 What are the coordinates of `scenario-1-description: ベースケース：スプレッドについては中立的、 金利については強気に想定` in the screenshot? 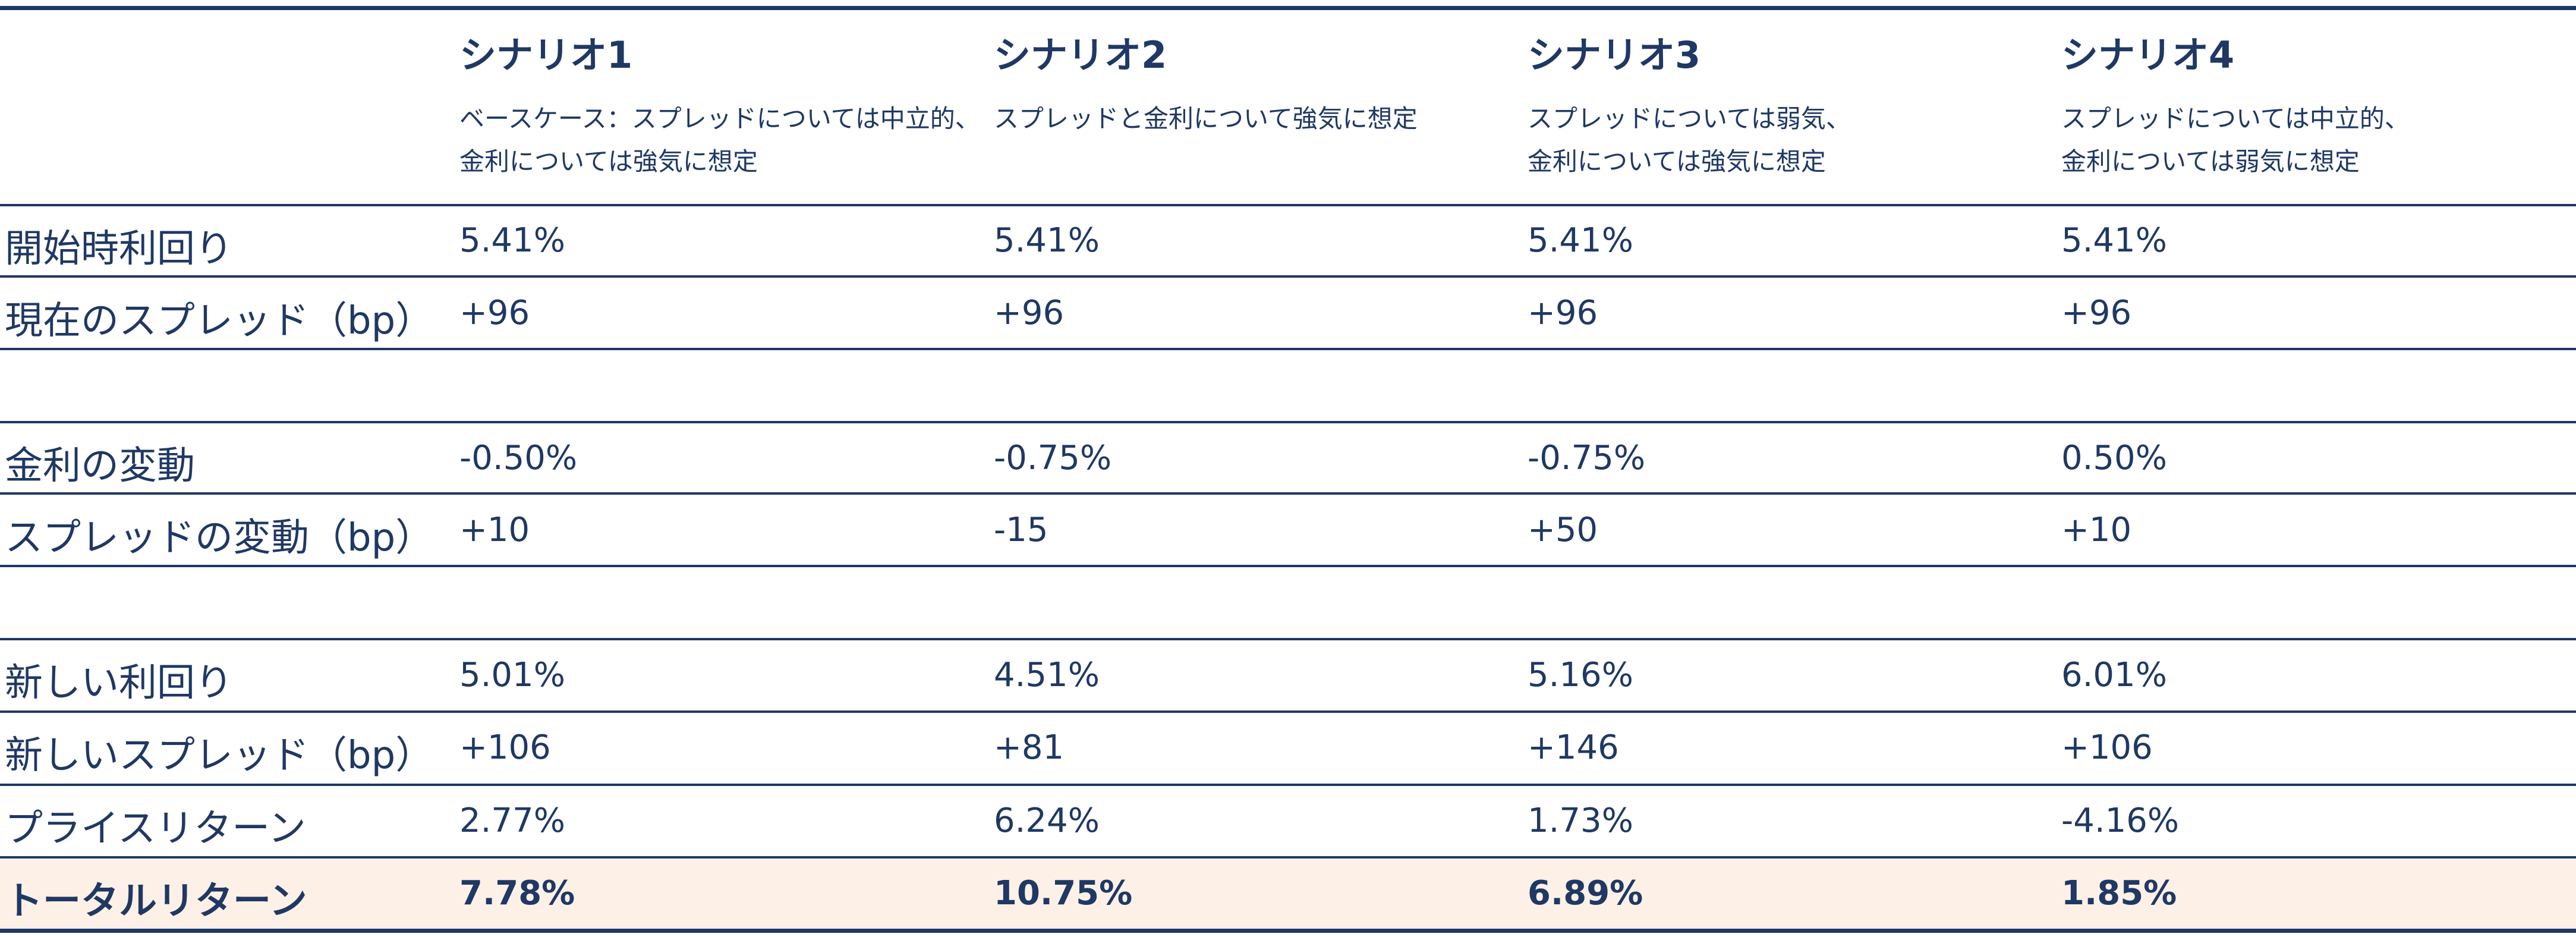 It's located at (719, 140).